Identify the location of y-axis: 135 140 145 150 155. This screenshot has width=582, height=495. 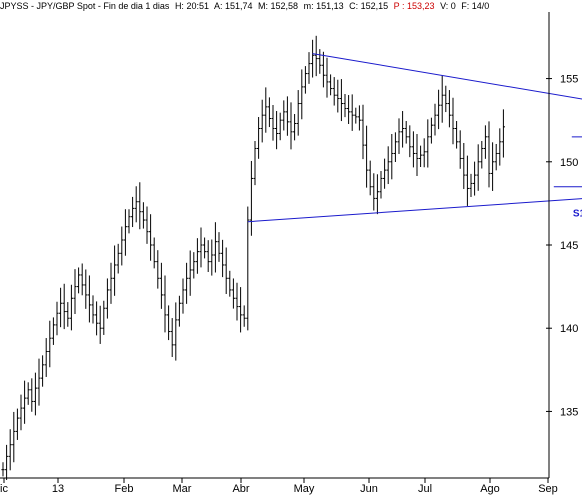
(562, 246).